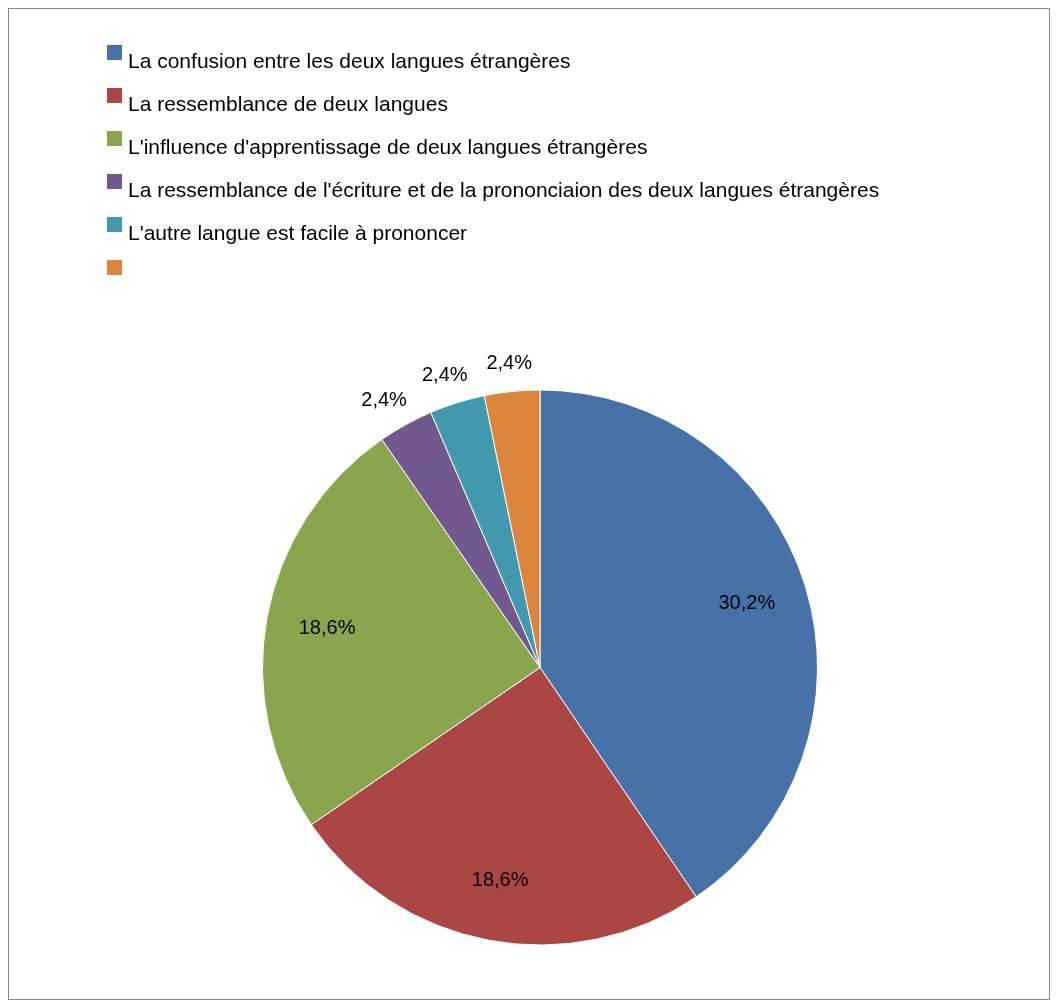 Image resolution: width=1059 pixels, height=1006 pixels. Describe the element at coordinates (388, 147) in the screenshot. I see `legend-label: L'influence d'apprentissage de deux langues étrangères` at that location.